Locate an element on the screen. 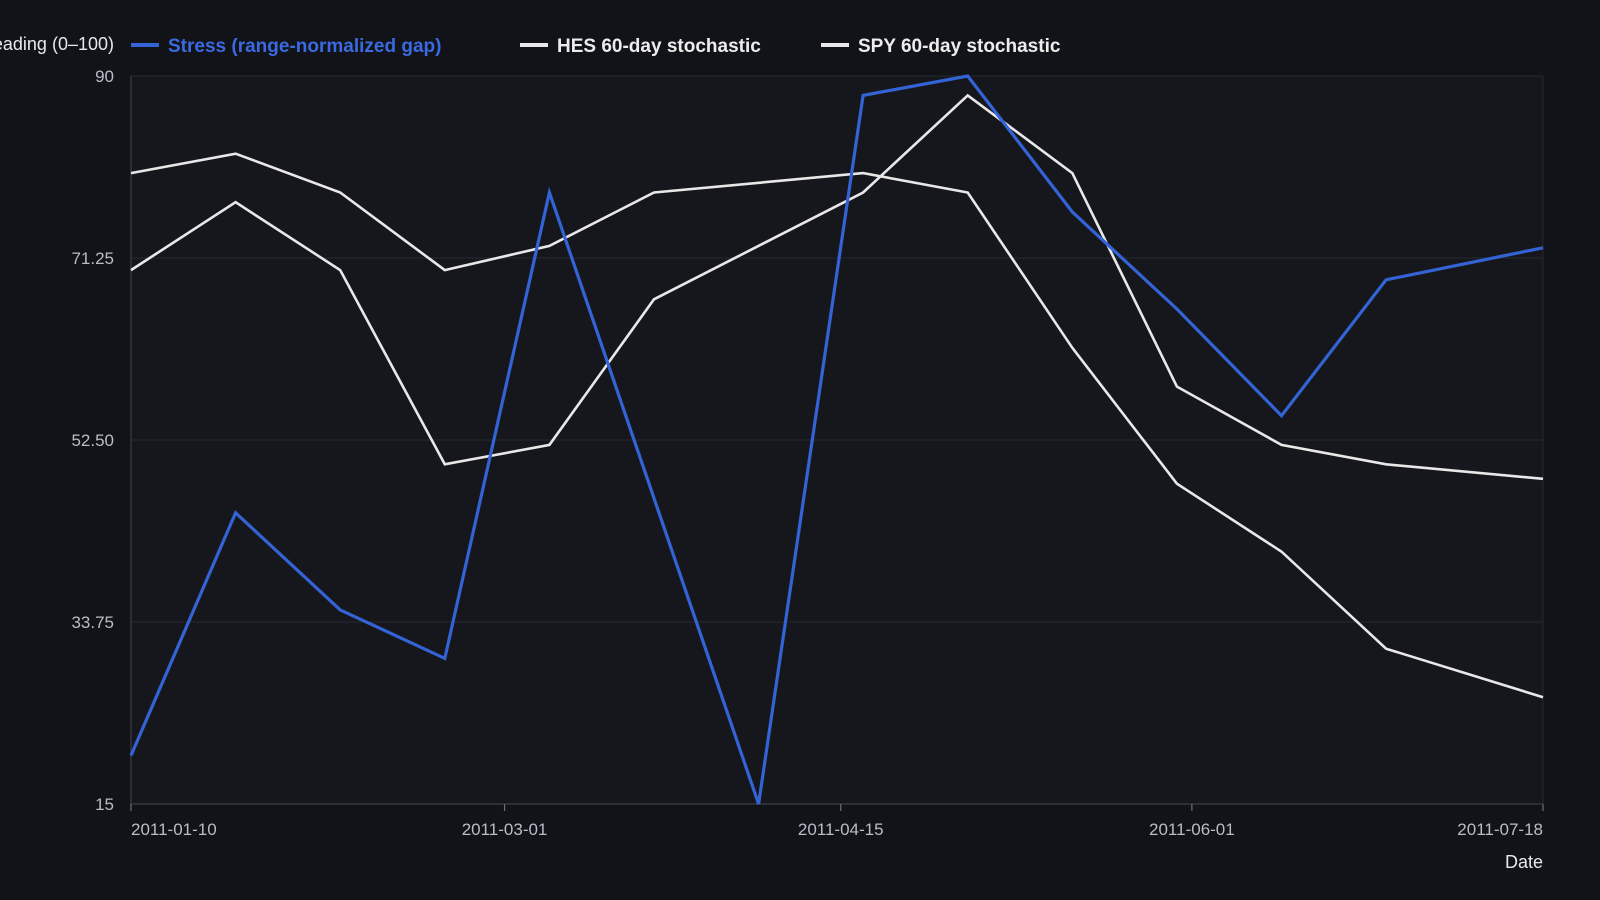 The image size is (1600, 900). x-axis-label: Date is located at coordinates (1524, 862).